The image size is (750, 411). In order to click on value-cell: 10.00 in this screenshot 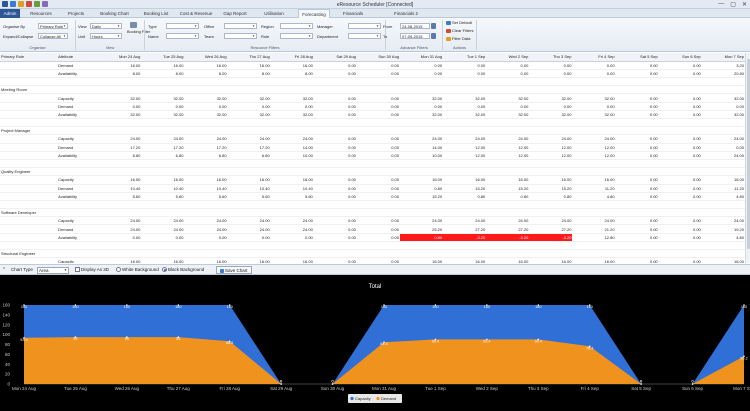, I will do `click(292, 155)`.